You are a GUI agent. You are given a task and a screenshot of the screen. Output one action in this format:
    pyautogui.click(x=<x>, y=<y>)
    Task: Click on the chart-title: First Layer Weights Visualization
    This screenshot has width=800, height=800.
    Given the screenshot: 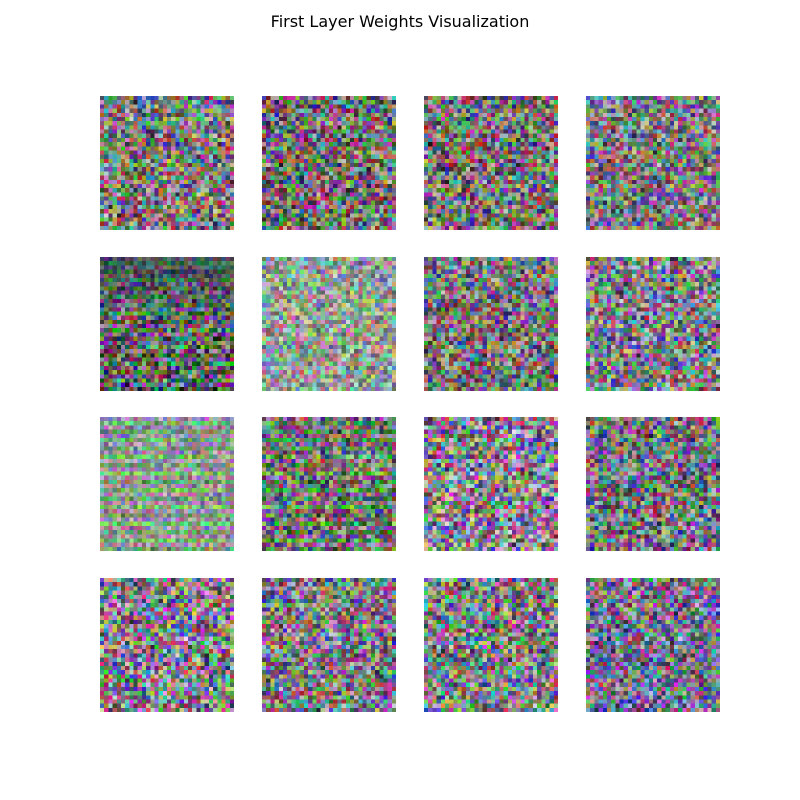 What is the action you would take?
    pyautogui.click(x=400, y=21)
    